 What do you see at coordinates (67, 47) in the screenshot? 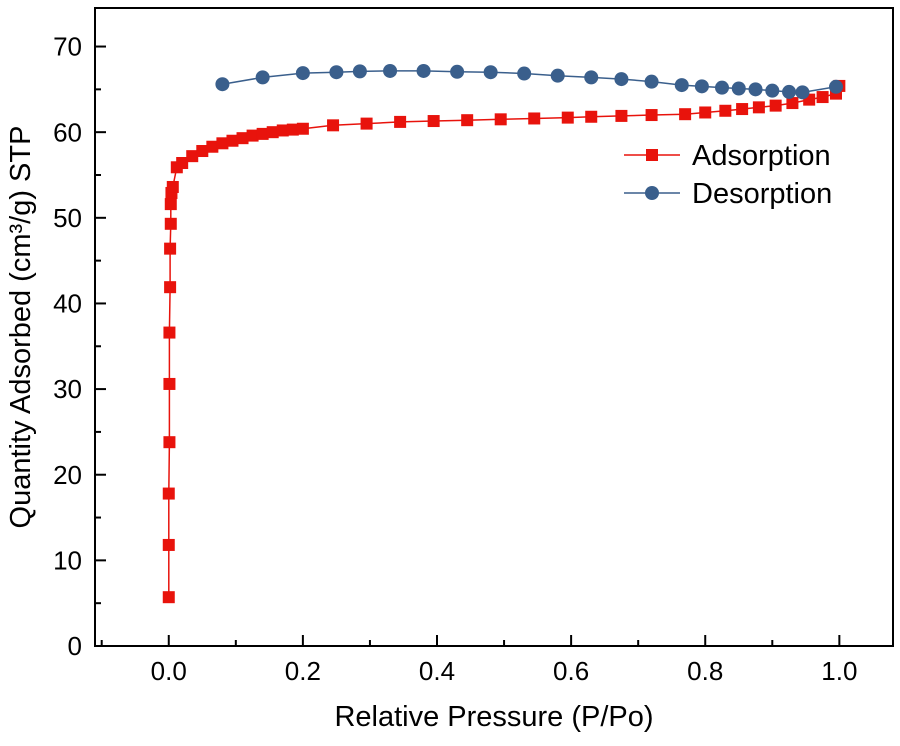
I see `y-tick-label: 70` at bounding box center [67, 47].